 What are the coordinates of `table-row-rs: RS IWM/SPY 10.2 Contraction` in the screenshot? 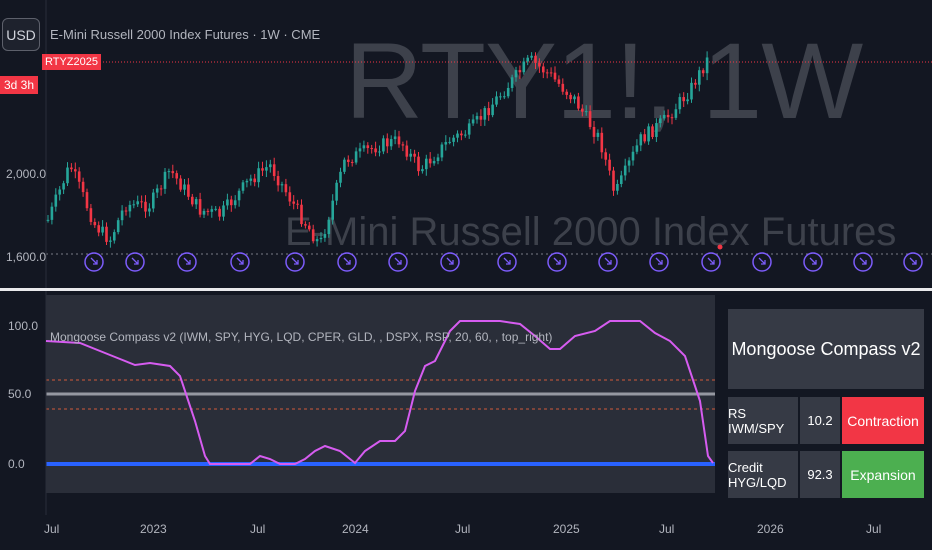 It's located at (826, 420).